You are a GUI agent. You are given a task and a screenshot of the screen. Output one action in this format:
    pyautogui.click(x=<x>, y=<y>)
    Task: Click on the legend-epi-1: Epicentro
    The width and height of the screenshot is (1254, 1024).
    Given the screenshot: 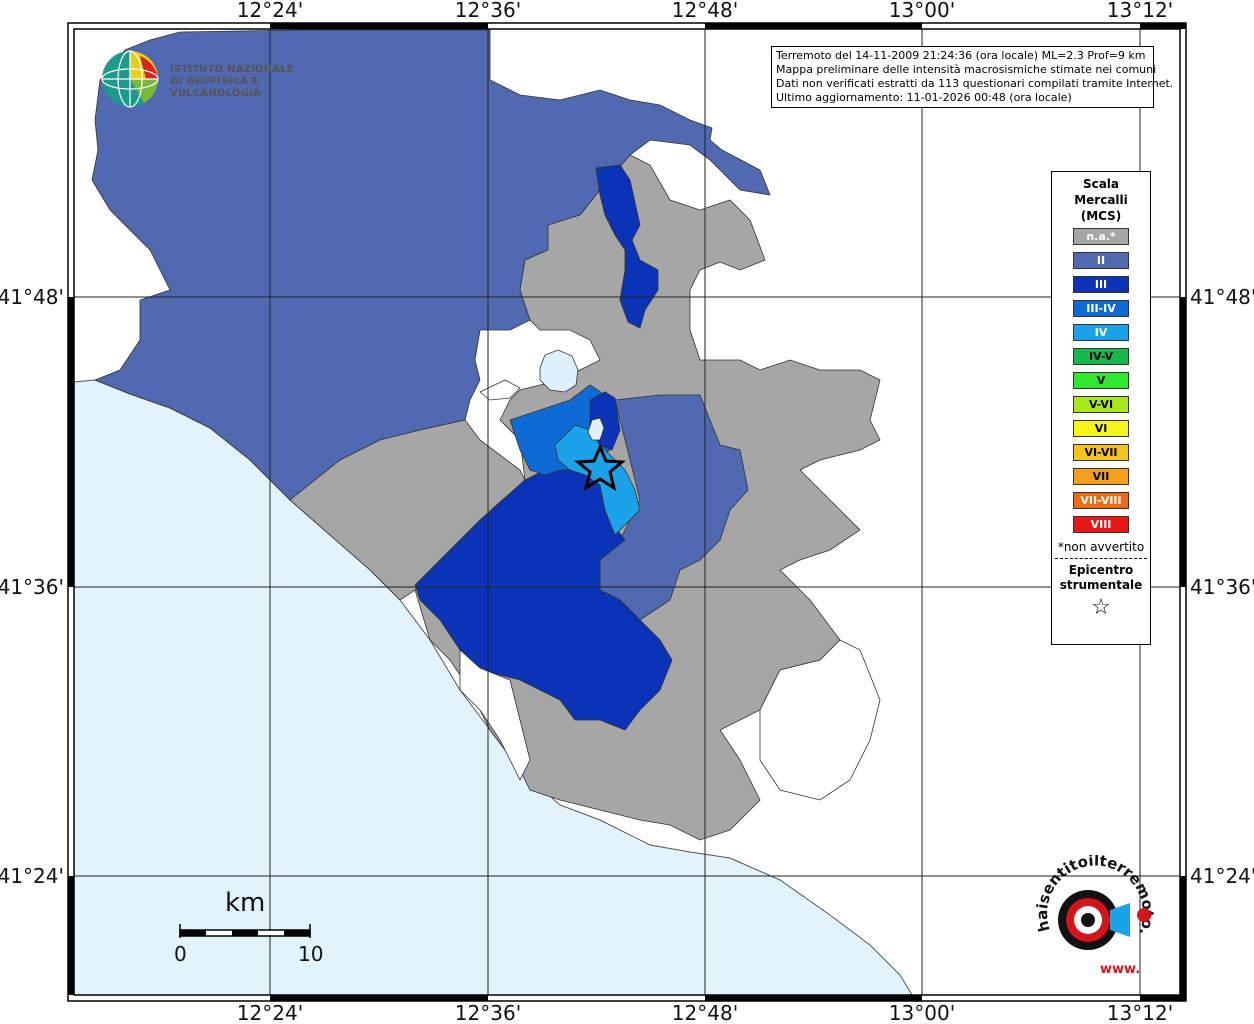 What is the action you would take?
    pyautogui.click(x=1101, y=570)
    